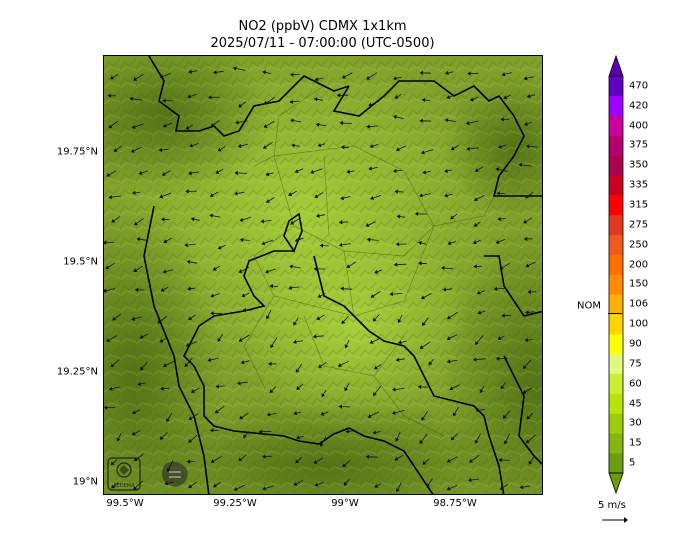 Image resolution: width=700 pixels, height=550 pixels. I want to click on wind-key-label: 5 m/s, so click(612, 505).